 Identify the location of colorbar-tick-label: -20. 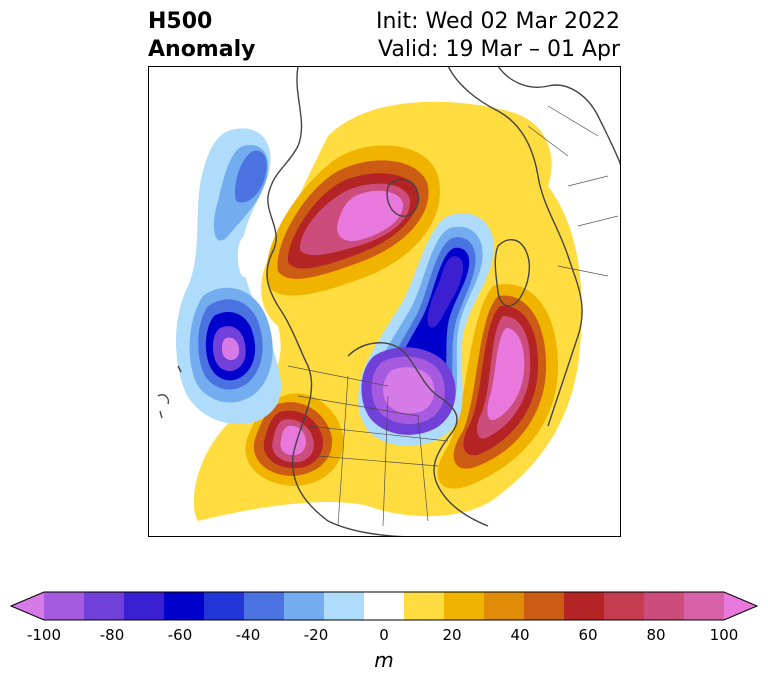
(316, 635).